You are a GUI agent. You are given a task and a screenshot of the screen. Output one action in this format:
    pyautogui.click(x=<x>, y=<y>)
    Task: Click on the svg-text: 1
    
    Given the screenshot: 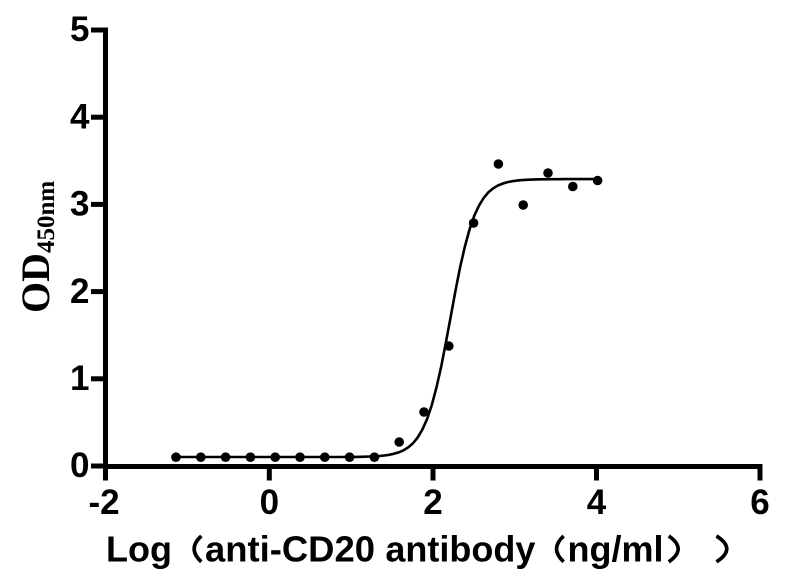 What is the action you would take?
    pyautogui.click(x=79, y=378)
    